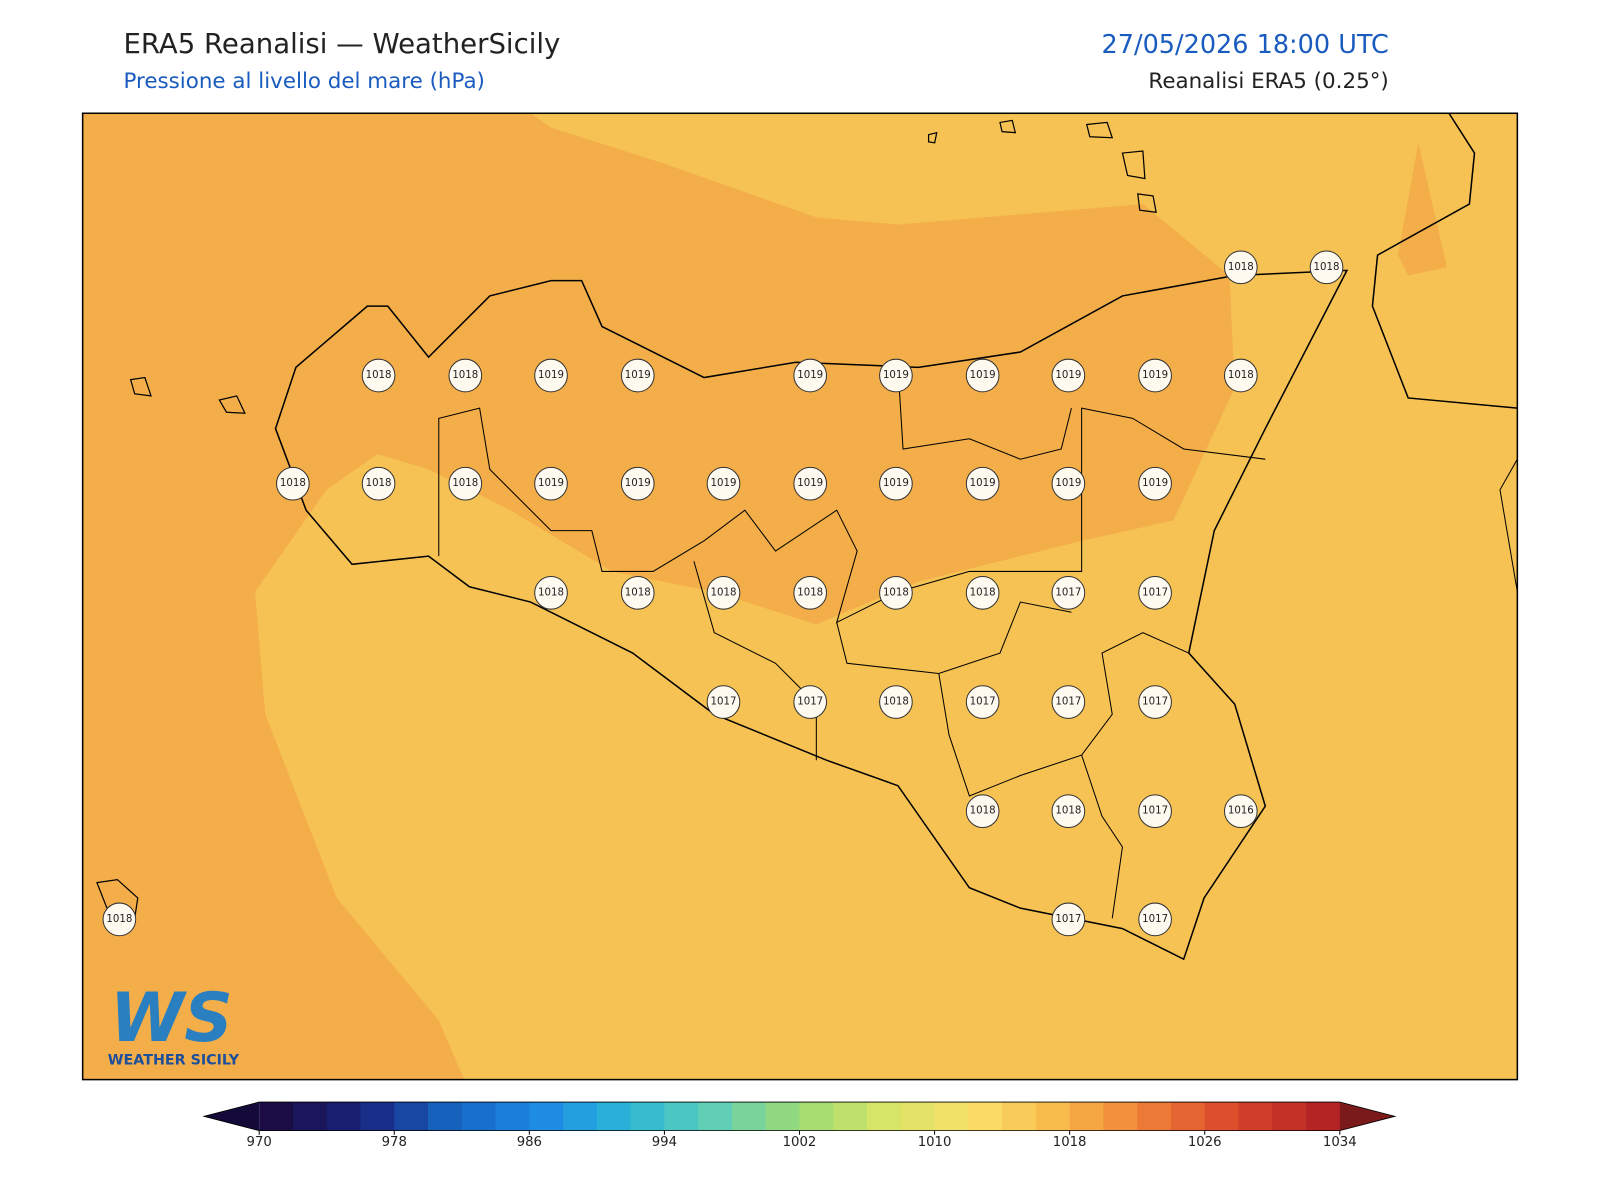  I want to click on colorbar-tick-label: 1002, so click(800, 1142).